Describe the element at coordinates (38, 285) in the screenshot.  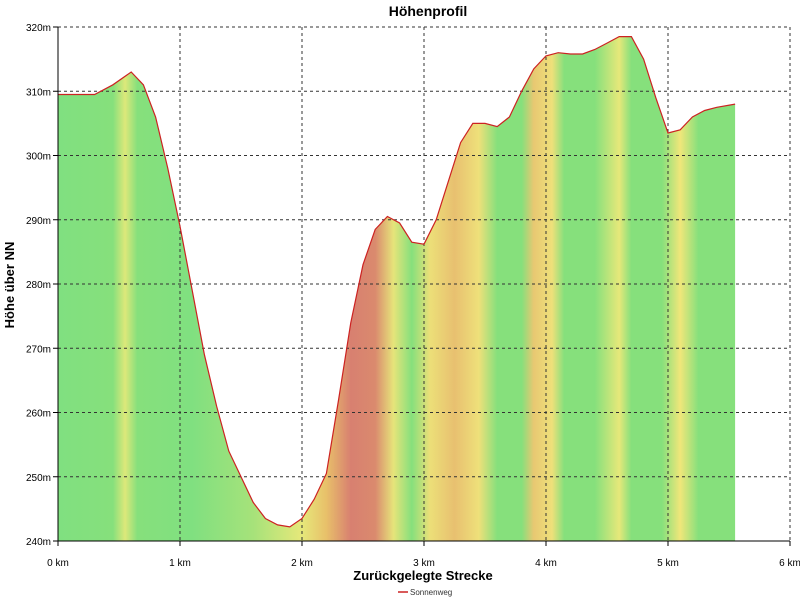
I see `y-tick-label: 280m` at that location.